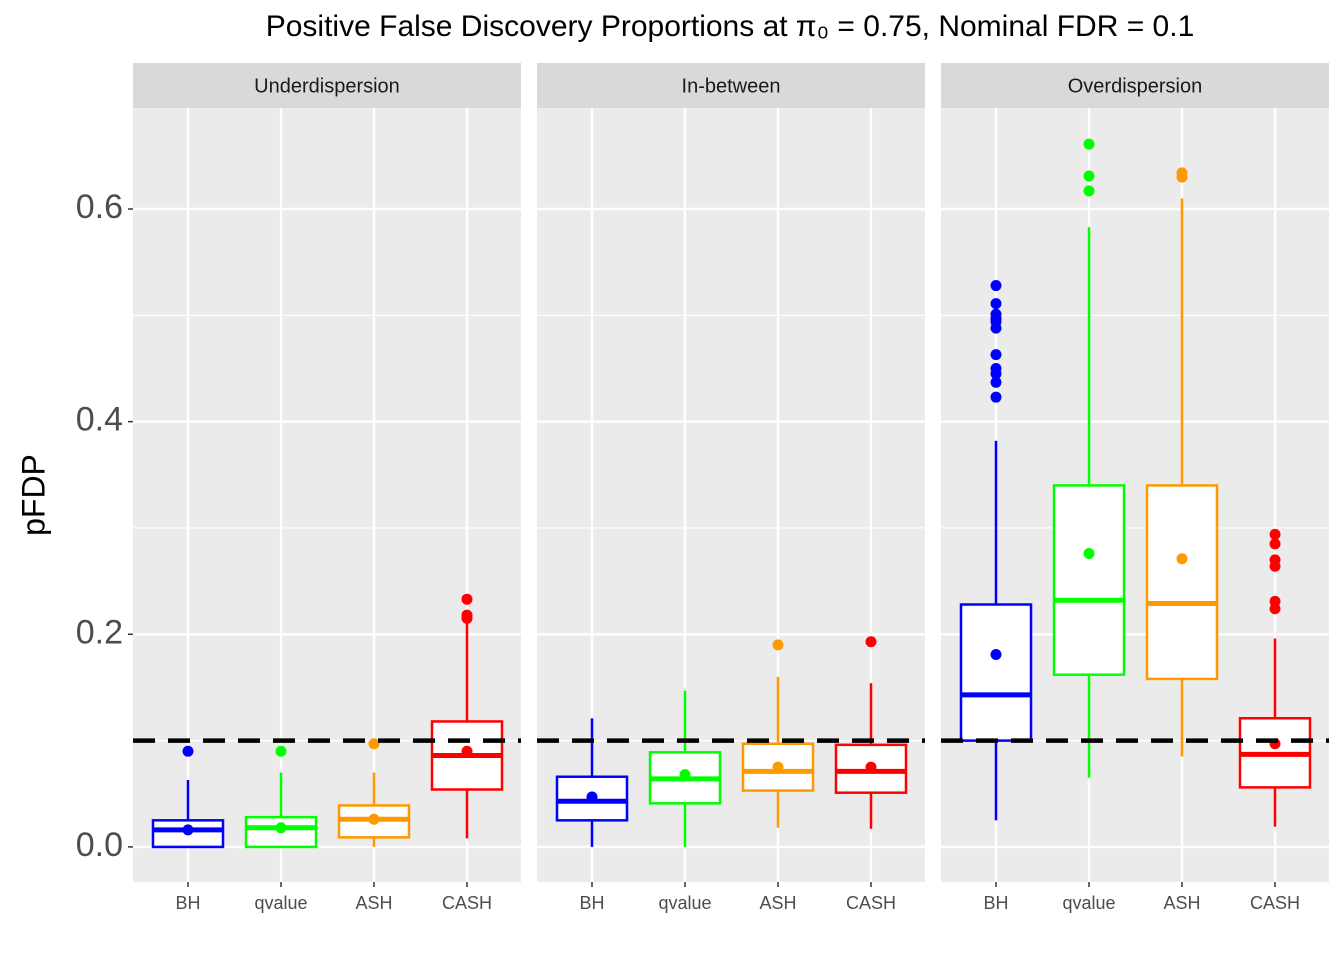 The height and width of the screenshot is (965, 1344). I want to click on y-tick-label: 0.6, so click(99, 207).